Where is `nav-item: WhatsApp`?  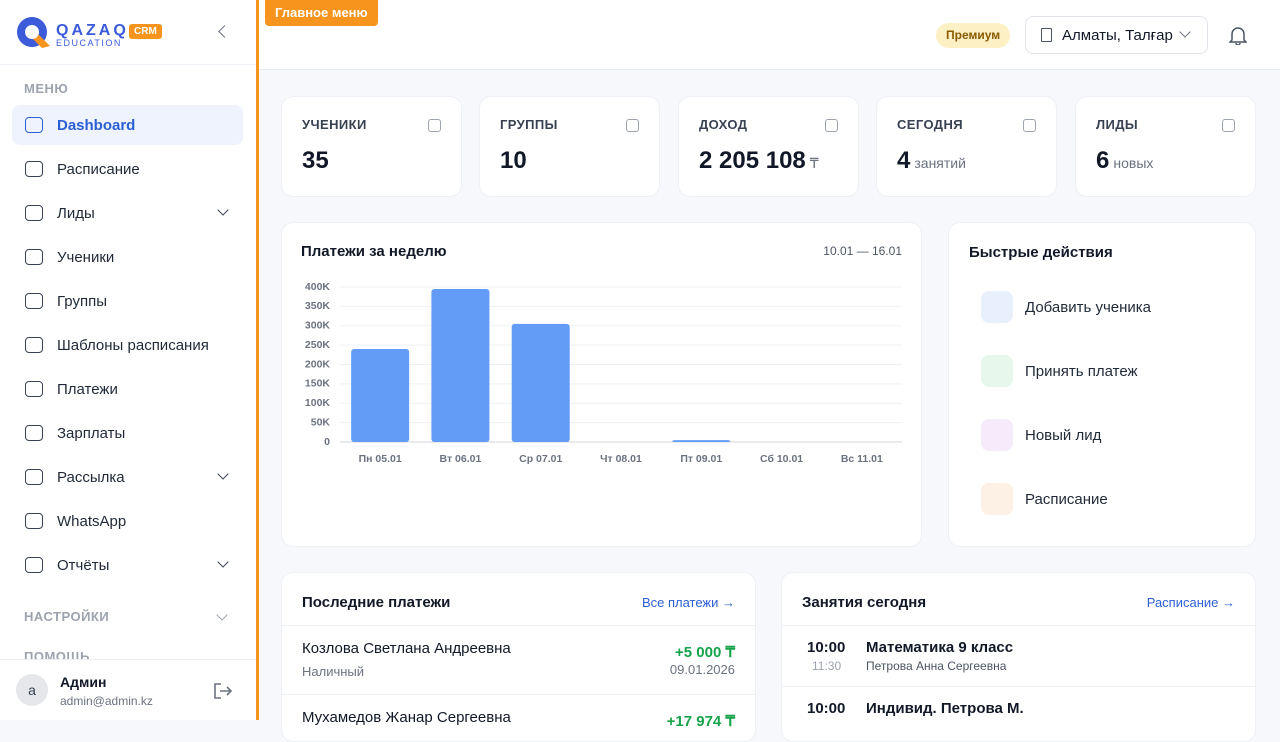 nav-item: WhatsApp is located at coordinates (127, 521).